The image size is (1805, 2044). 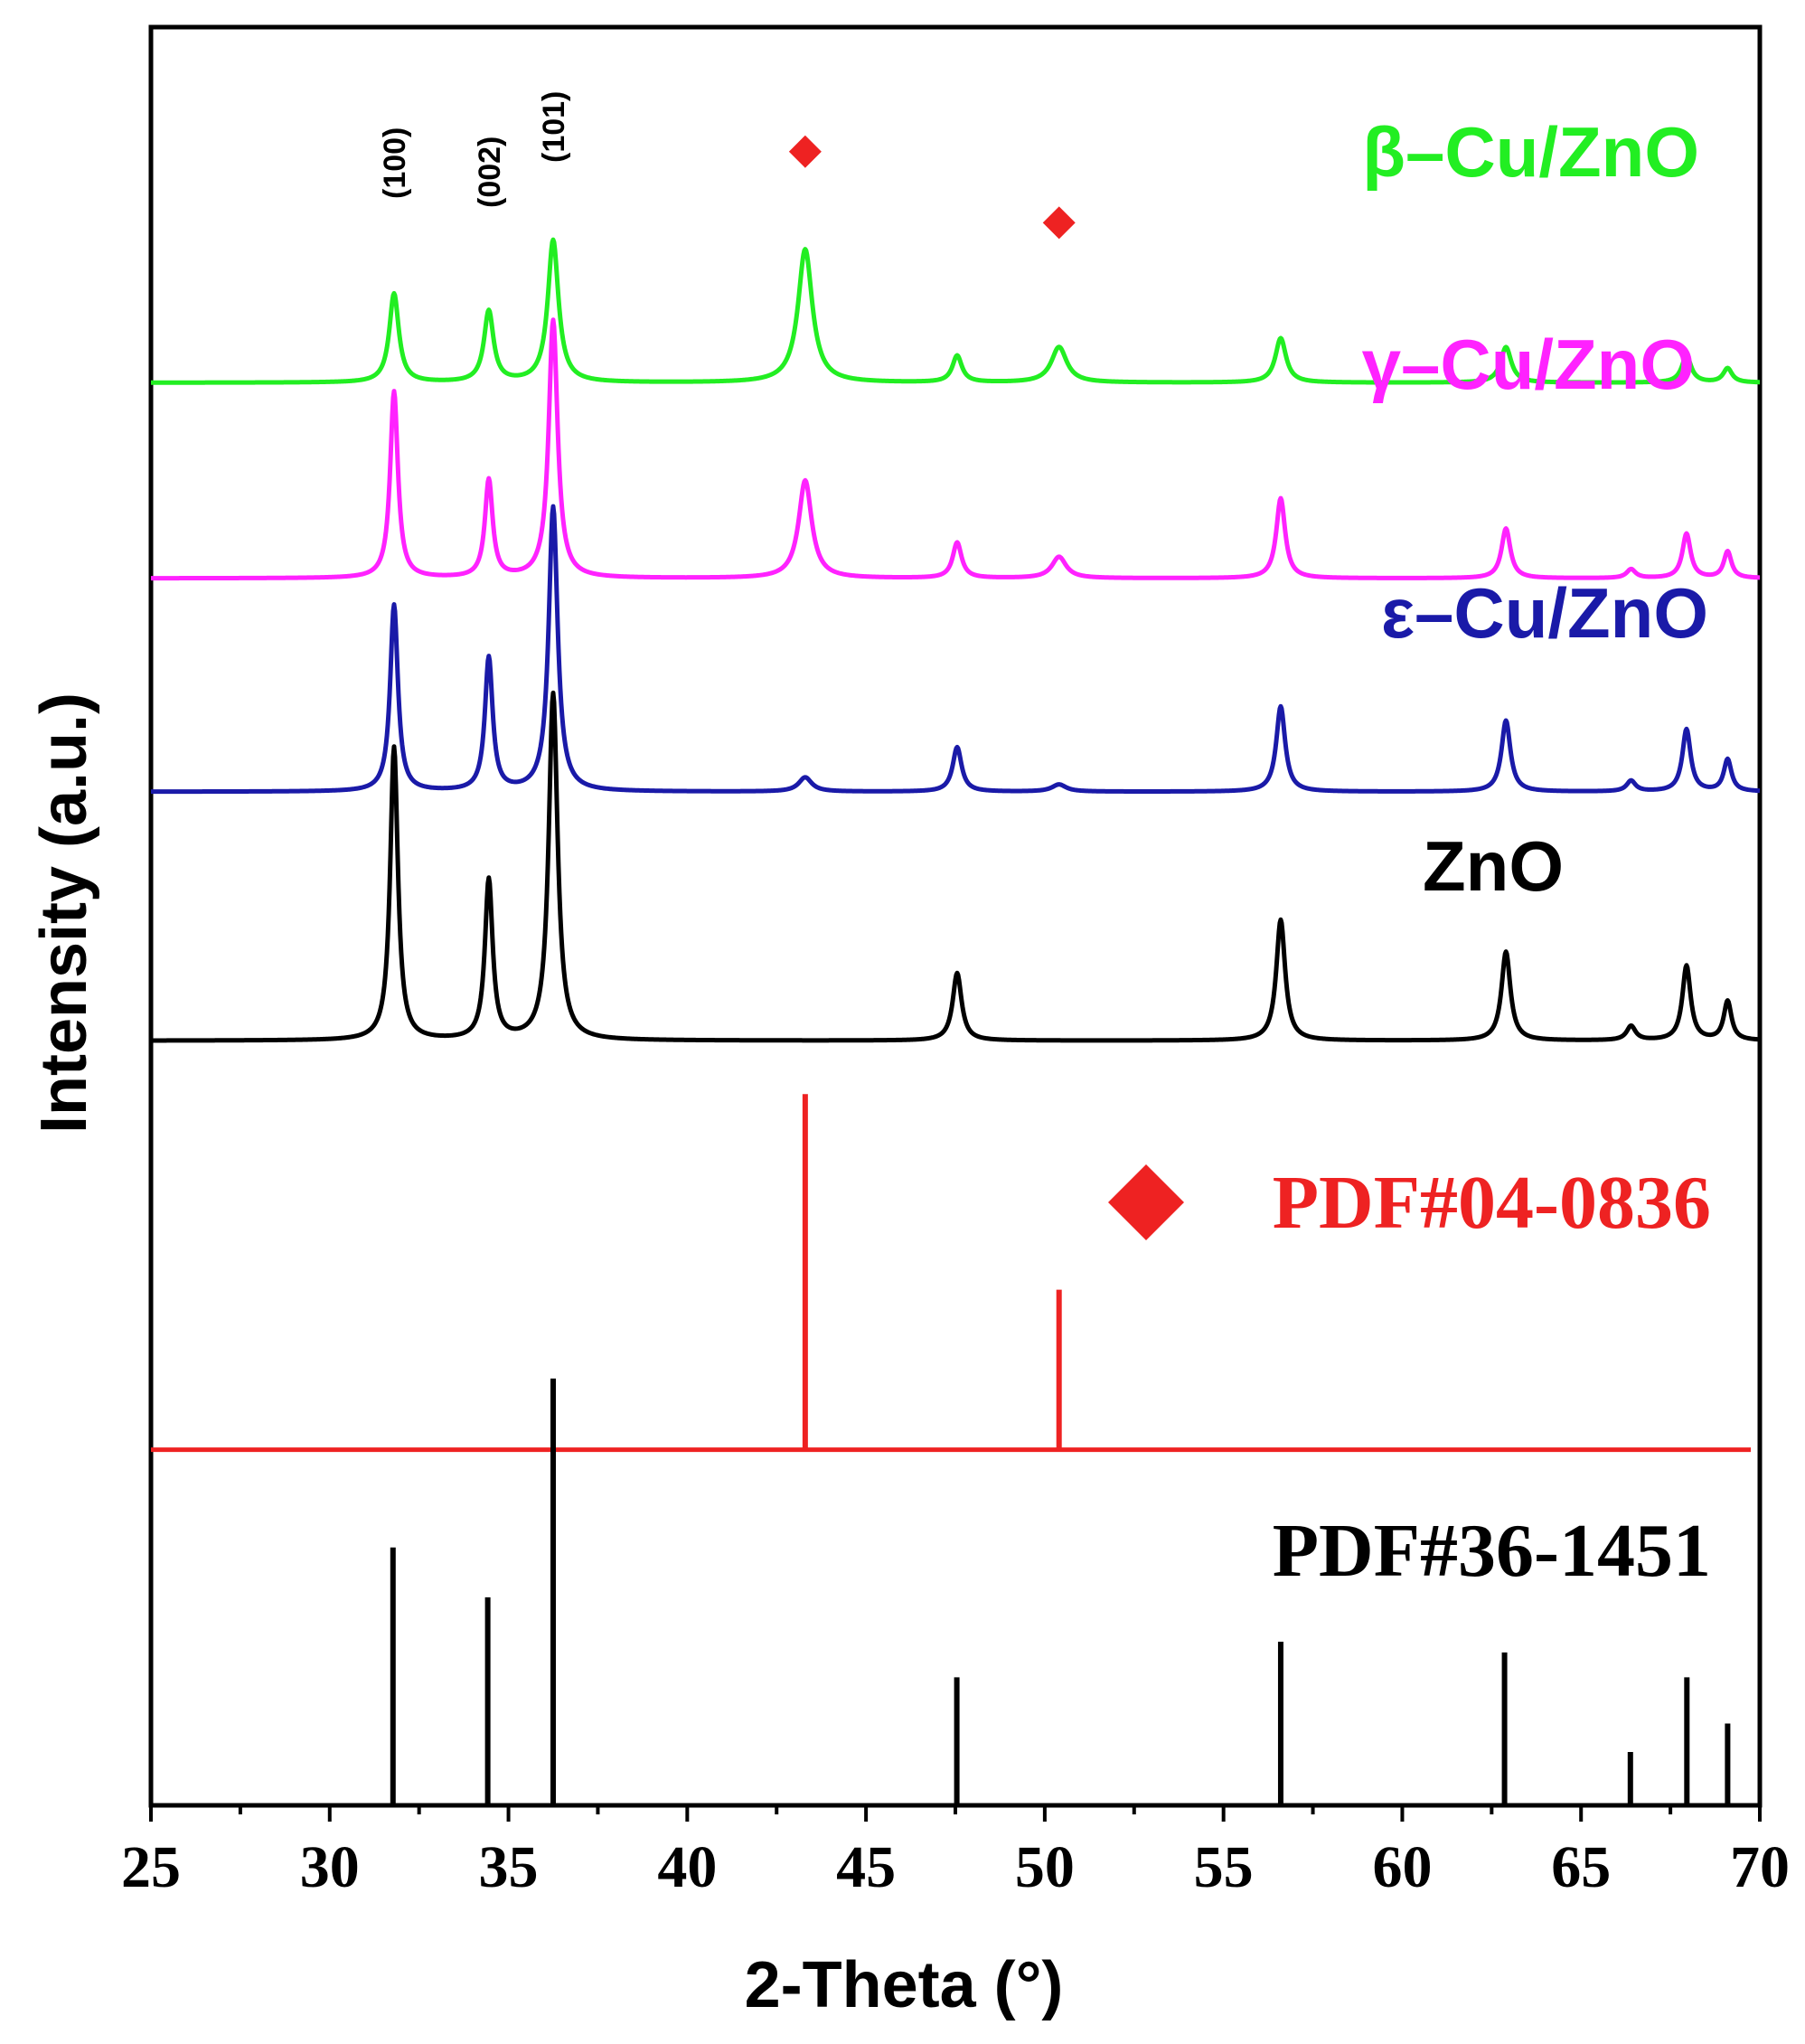 I want to click on reference-label: PDF#36-1451, so click(x=1492, y=1551).